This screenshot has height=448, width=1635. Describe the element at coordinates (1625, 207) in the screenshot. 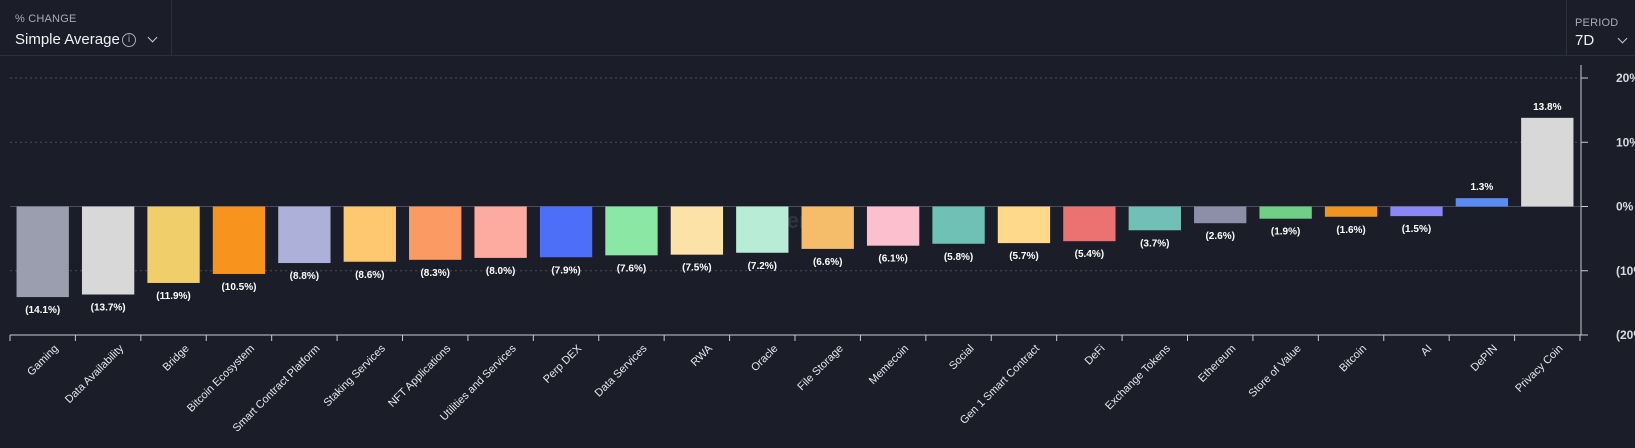

I see `y-tick-label: 0%` at that location.